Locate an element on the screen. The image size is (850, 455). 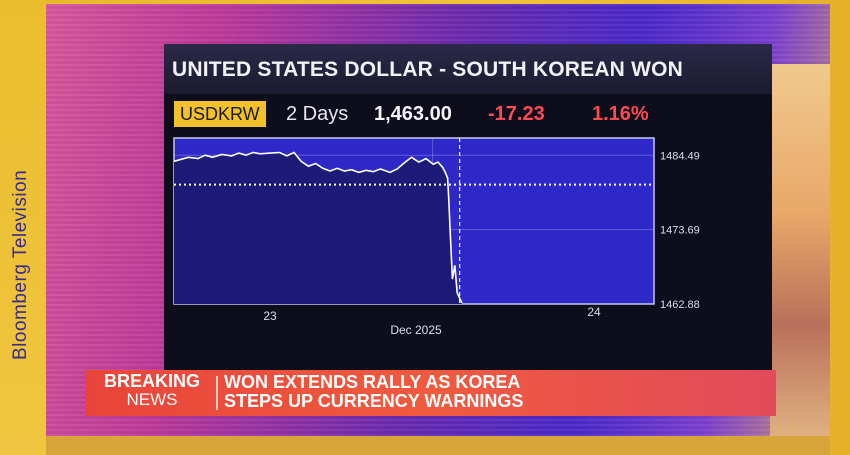
y-axis-ticks: 1484.49 1473.69 1462.88 is located at coordinates (680, 230).